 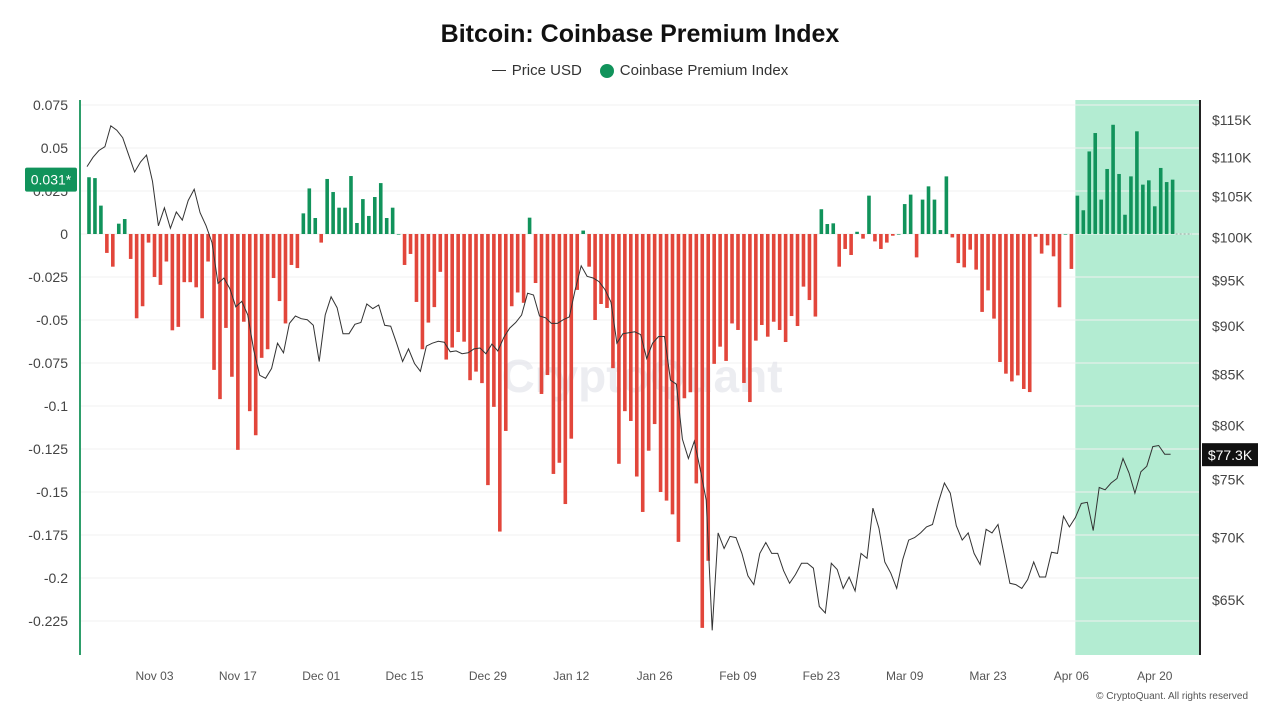 I want to click on x-tick-label: Jan 26, so click(x=655, y=676).